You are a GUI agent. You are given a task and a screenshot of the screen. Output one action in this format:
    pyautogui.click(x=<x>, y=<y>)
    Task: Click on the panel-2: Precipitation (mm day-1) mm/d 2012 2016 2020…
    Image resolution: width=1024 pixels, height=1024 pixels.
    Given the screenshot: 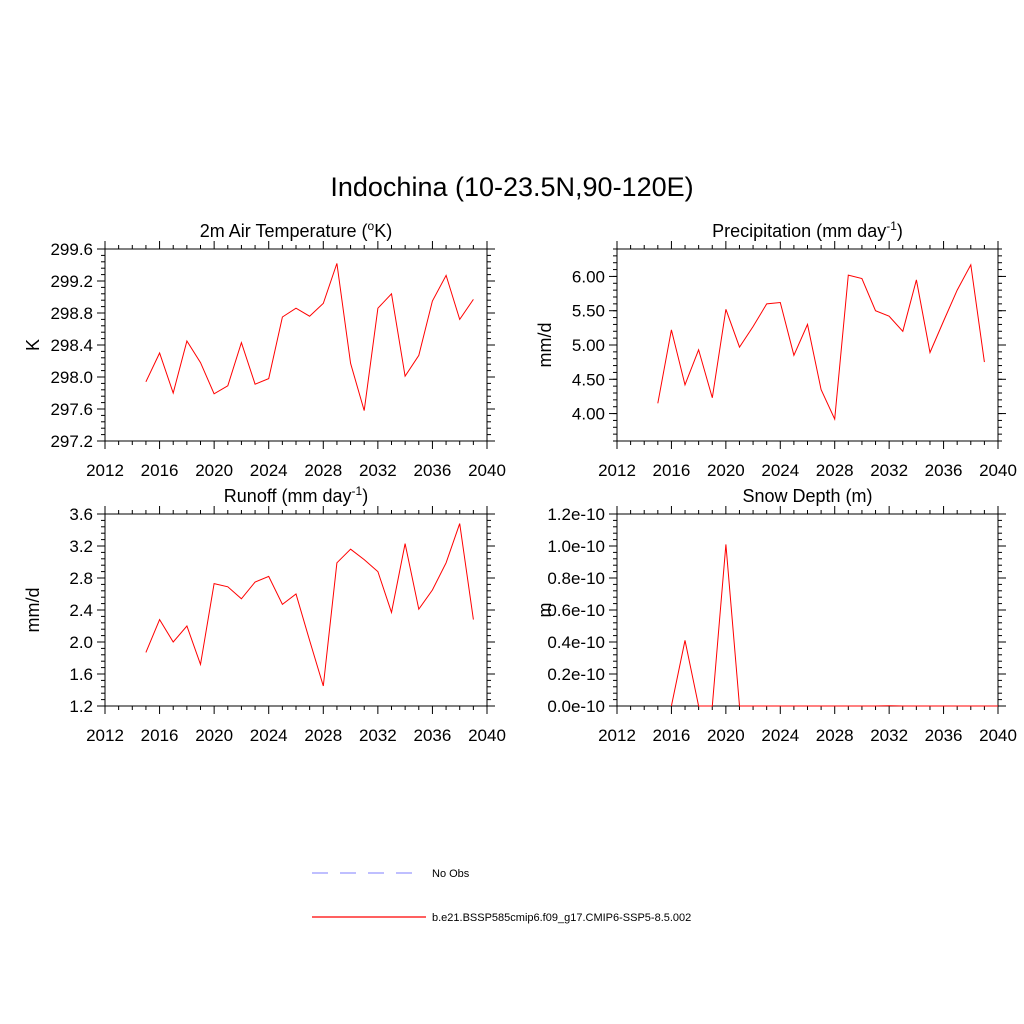 What is the action you would take?
    pyautogui.click(x=776, y=349)
    